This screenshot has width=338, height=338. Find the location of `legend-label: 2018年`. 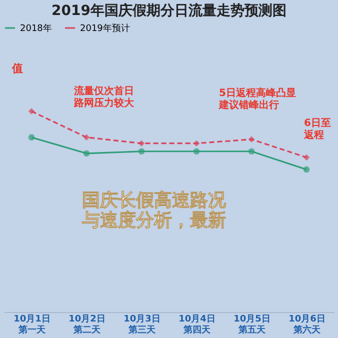

legend-label: 2018年 is located at coordinates (36, 28).